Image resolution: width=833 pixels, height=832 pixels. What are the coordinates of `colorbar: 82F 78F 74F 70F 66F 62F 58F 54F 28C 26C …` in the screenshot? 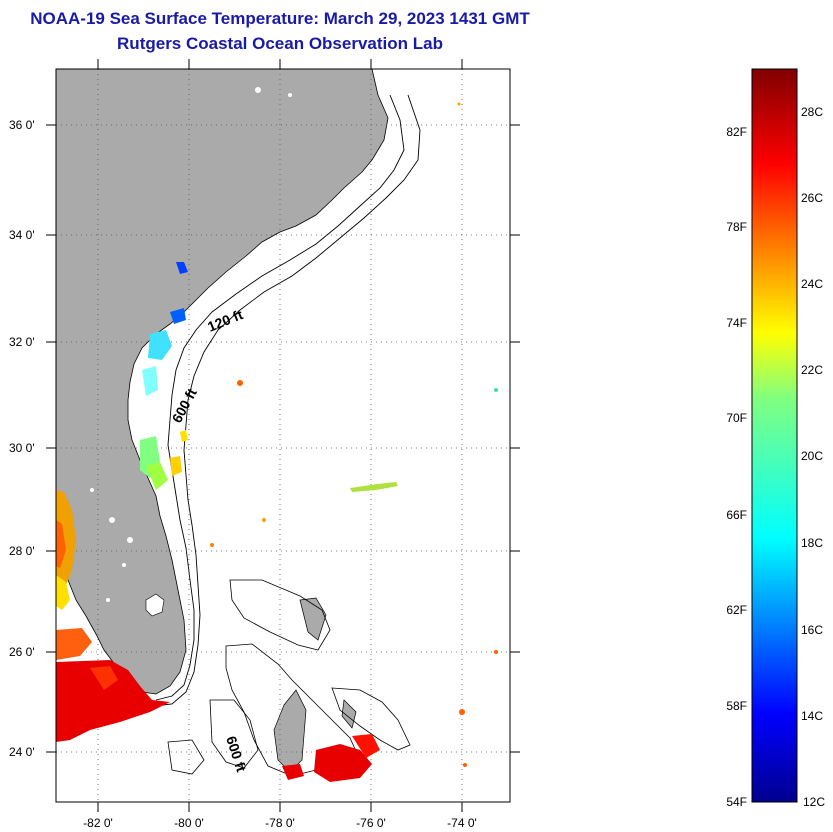 It's located at (775, 438).